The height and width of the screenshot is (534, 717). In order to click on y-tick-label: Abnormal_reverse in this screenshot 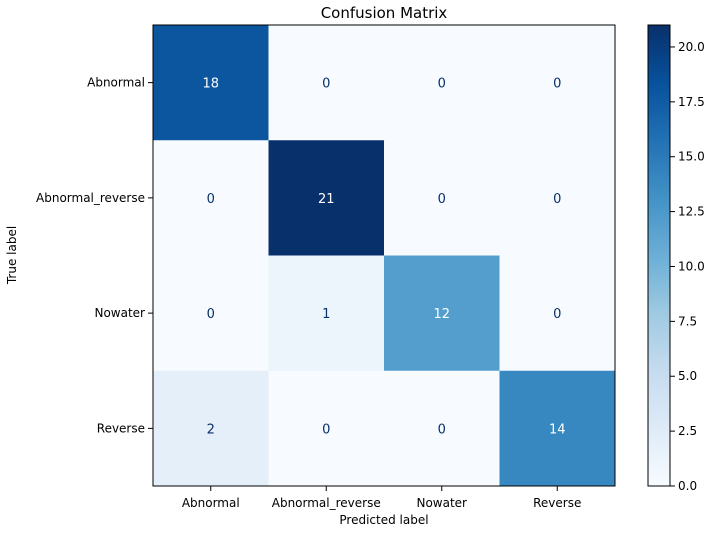, I will do `click(90, 198)`.